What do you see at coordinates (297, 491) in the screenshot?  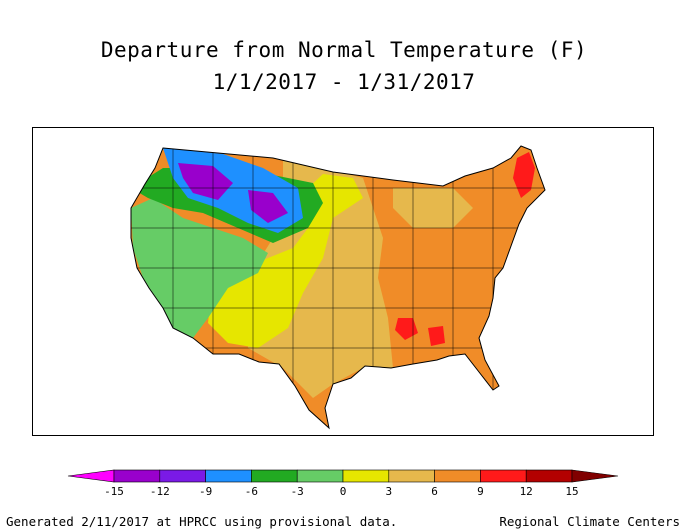 I see `legend-tick-label: -3` at bounding box center [297, 491].